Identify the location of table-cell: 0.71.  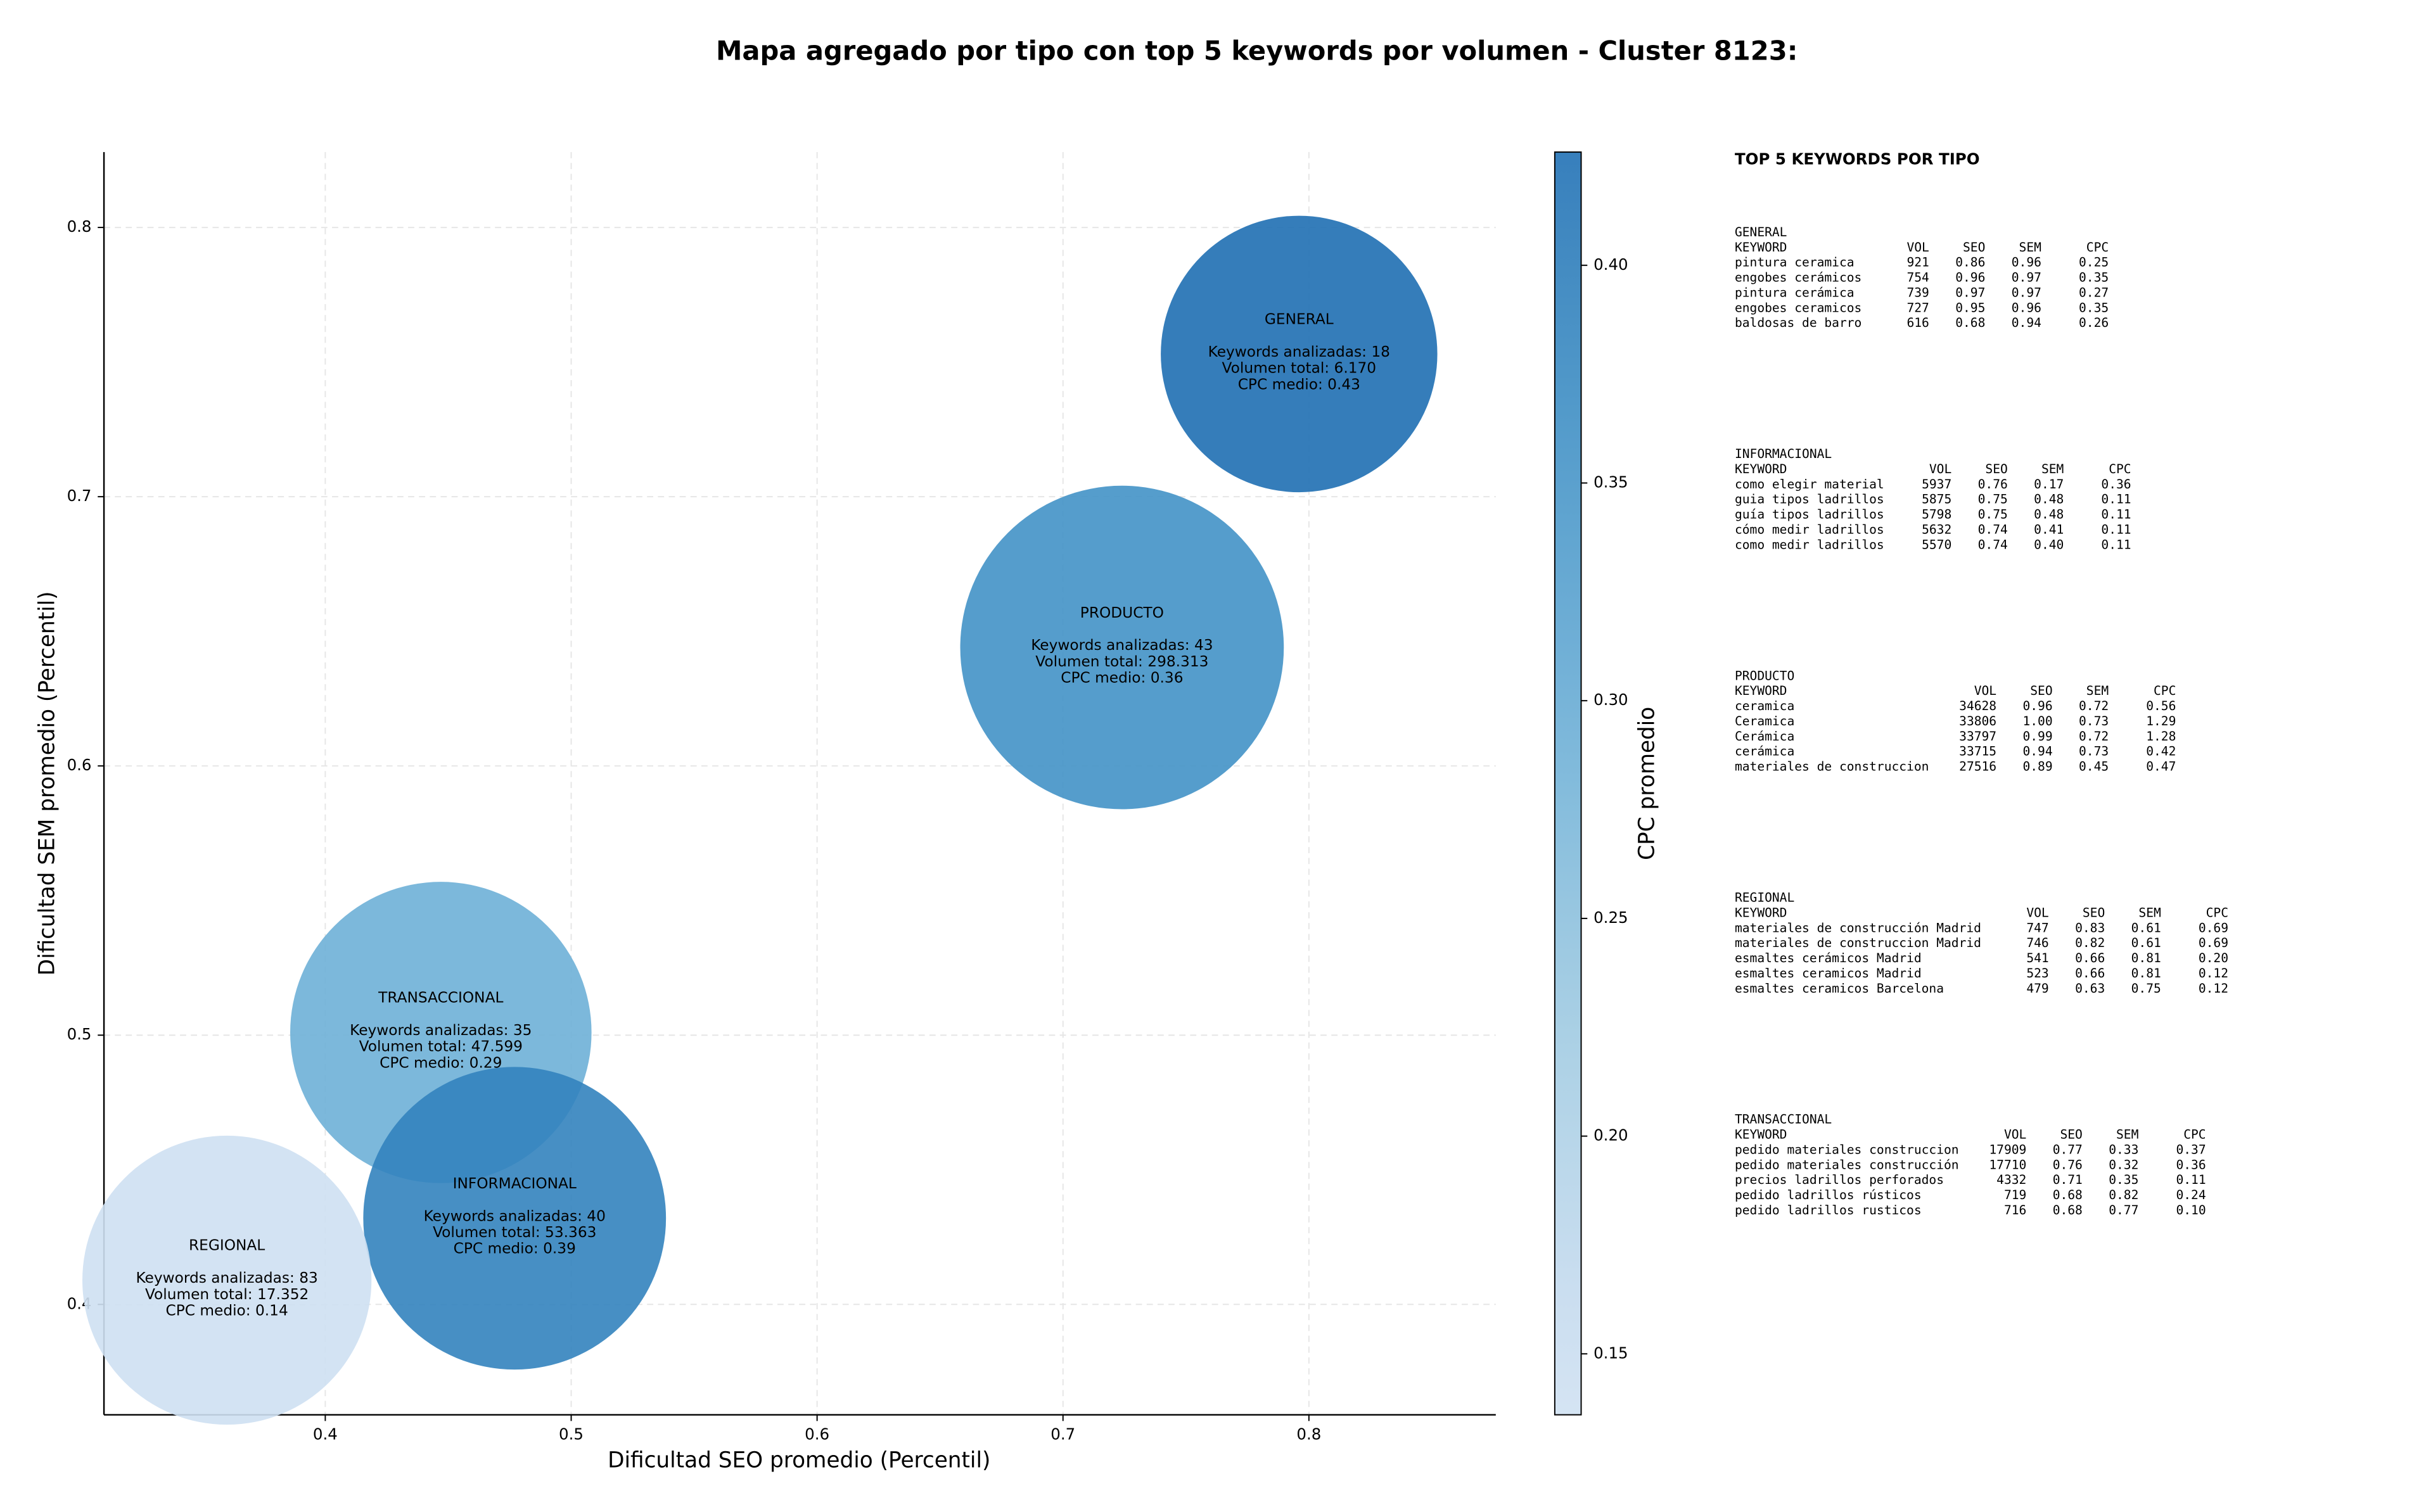
(2068, 1179).